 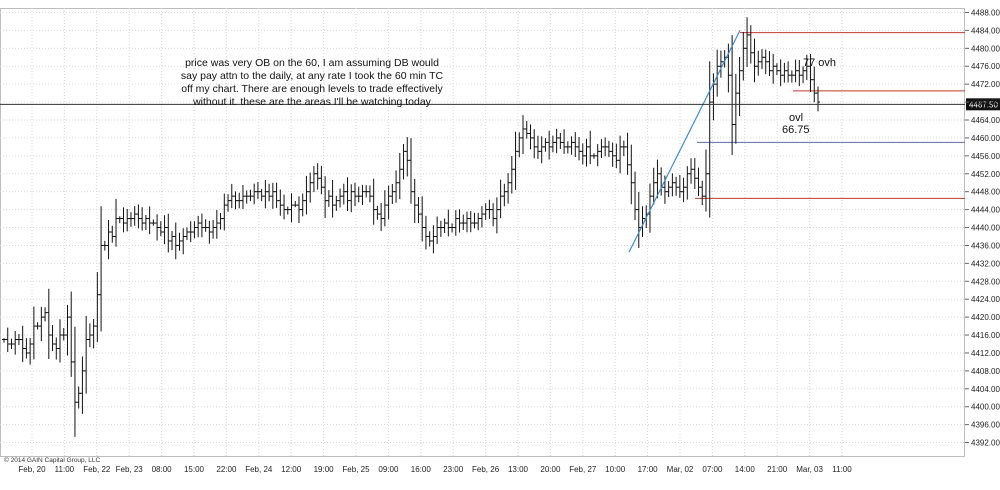 What do you see at coordinates (985, 228) in the screenshot?
I see `y-tick-label: 4440.00` at bounding box center [985, 228].